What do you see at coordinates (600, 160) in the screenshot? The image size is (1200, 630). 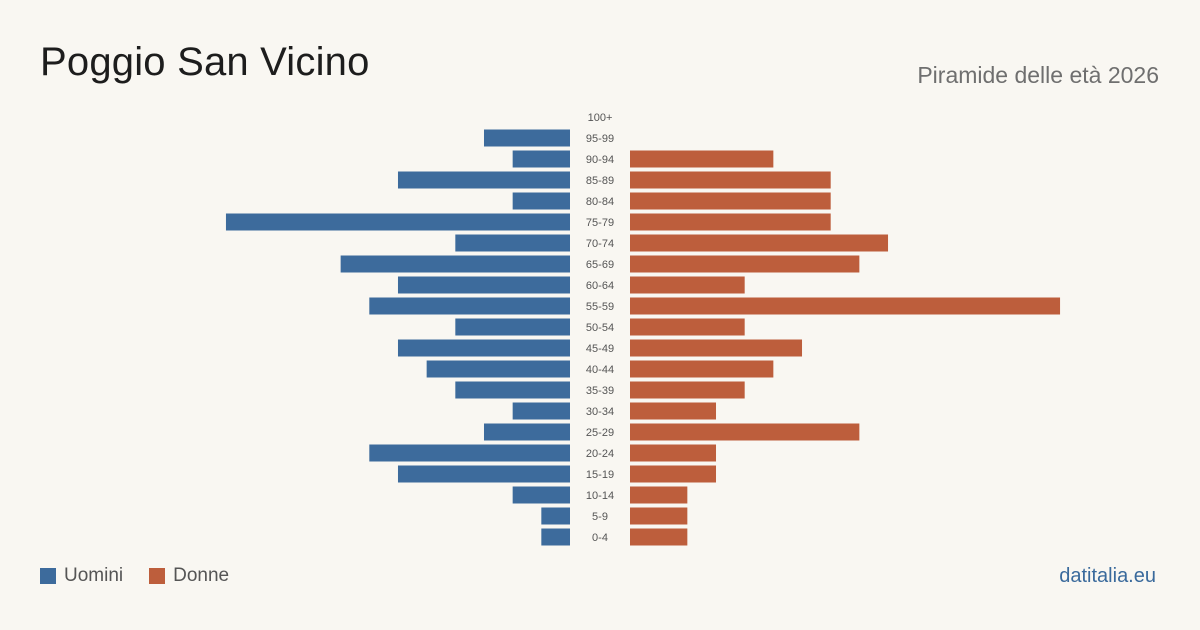 I see `age-label-90-94: 90-94` at bounding box center [600, 160].